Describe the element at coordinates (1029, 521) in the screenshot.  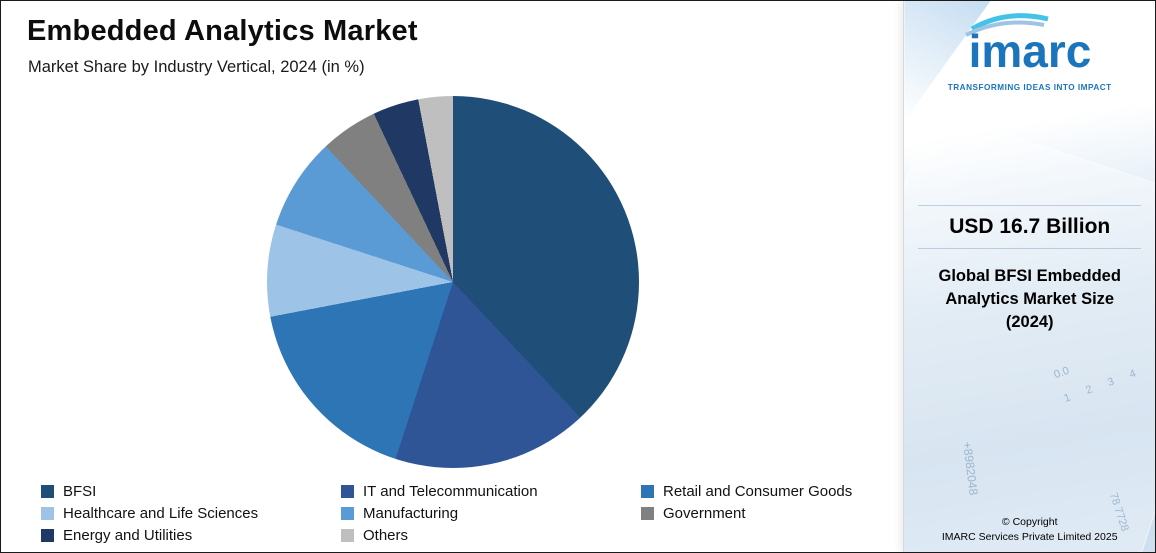
I see `copyright-line1: © Copyright` at that location.